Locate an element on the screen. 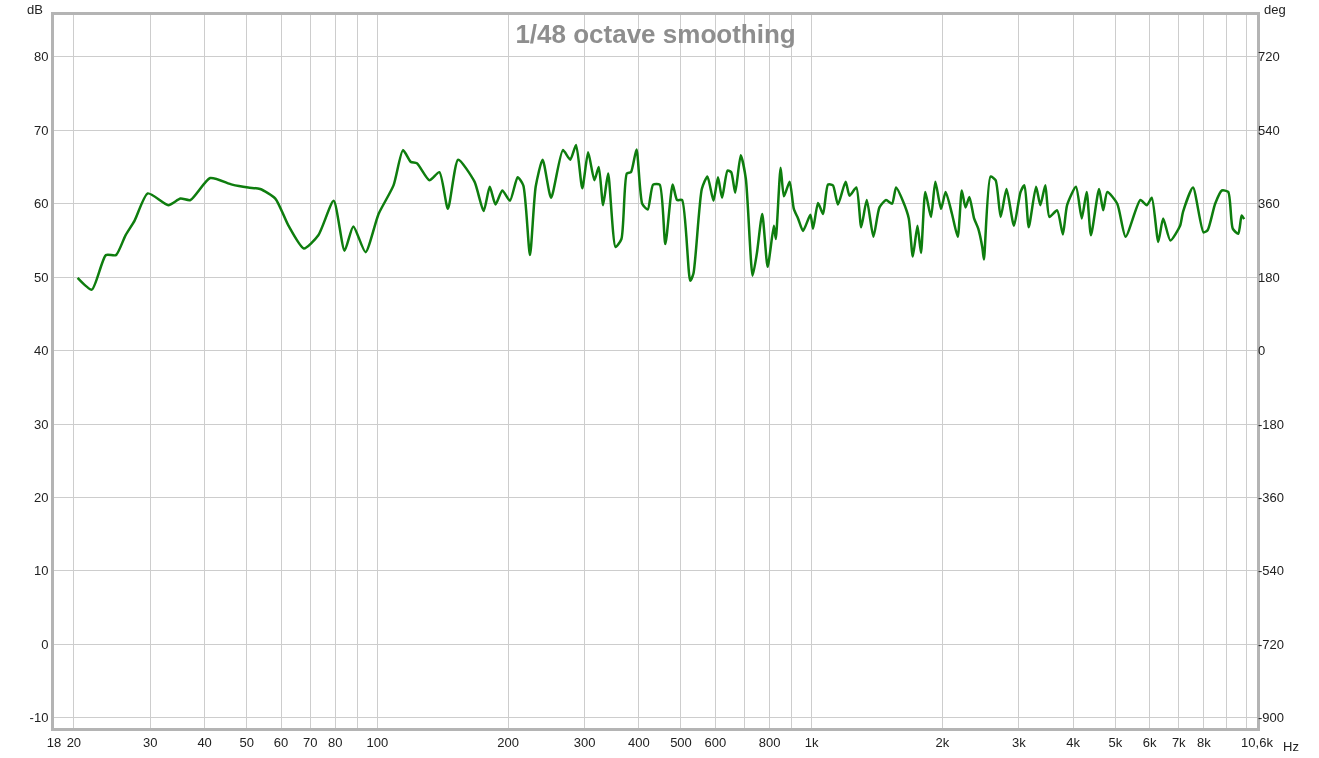 The image size is (1319, 758). x-tick-label: 2k is located at coordinates (942, 742).